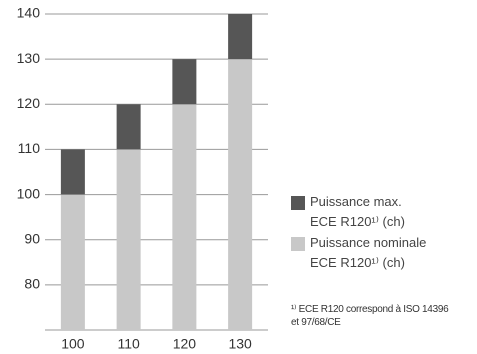 This screenshot has height=354, width=477. What do you see at coordinates (29, 148) in the screenshot?
I see `y-tick-label: 110` at bounding box center [29, 148].